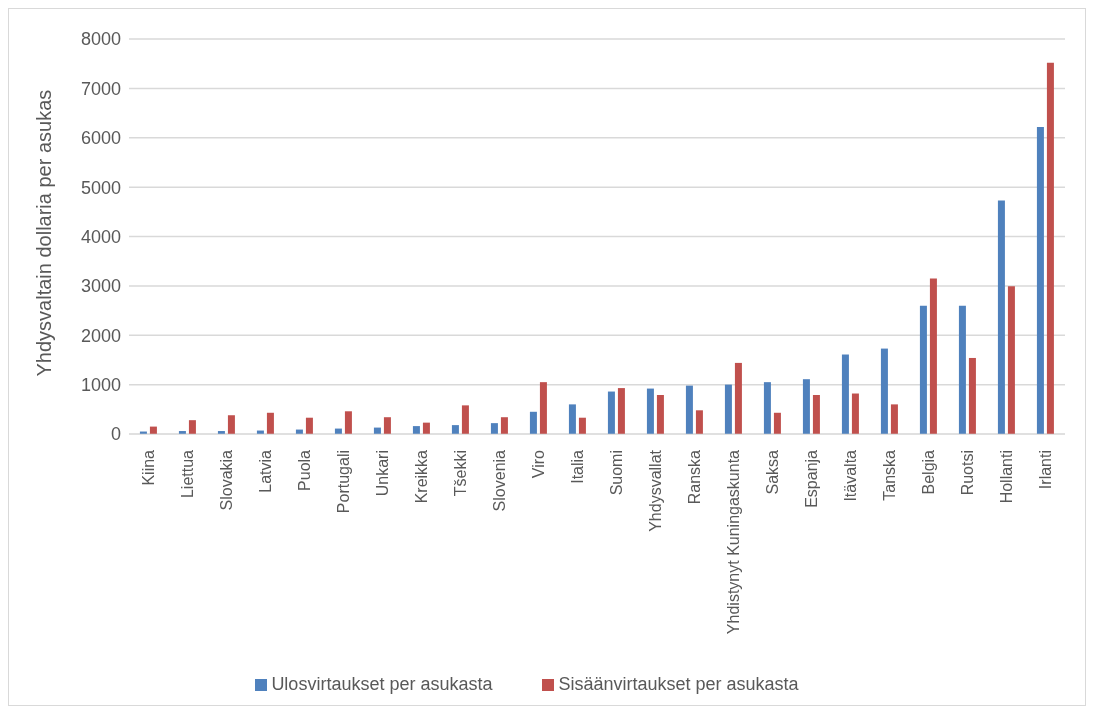 This screenshot has height=714, width=1094. Describe the element at coordinates (100, 39) in the screenshot. I see `y-tick-label: 8000` at that location.